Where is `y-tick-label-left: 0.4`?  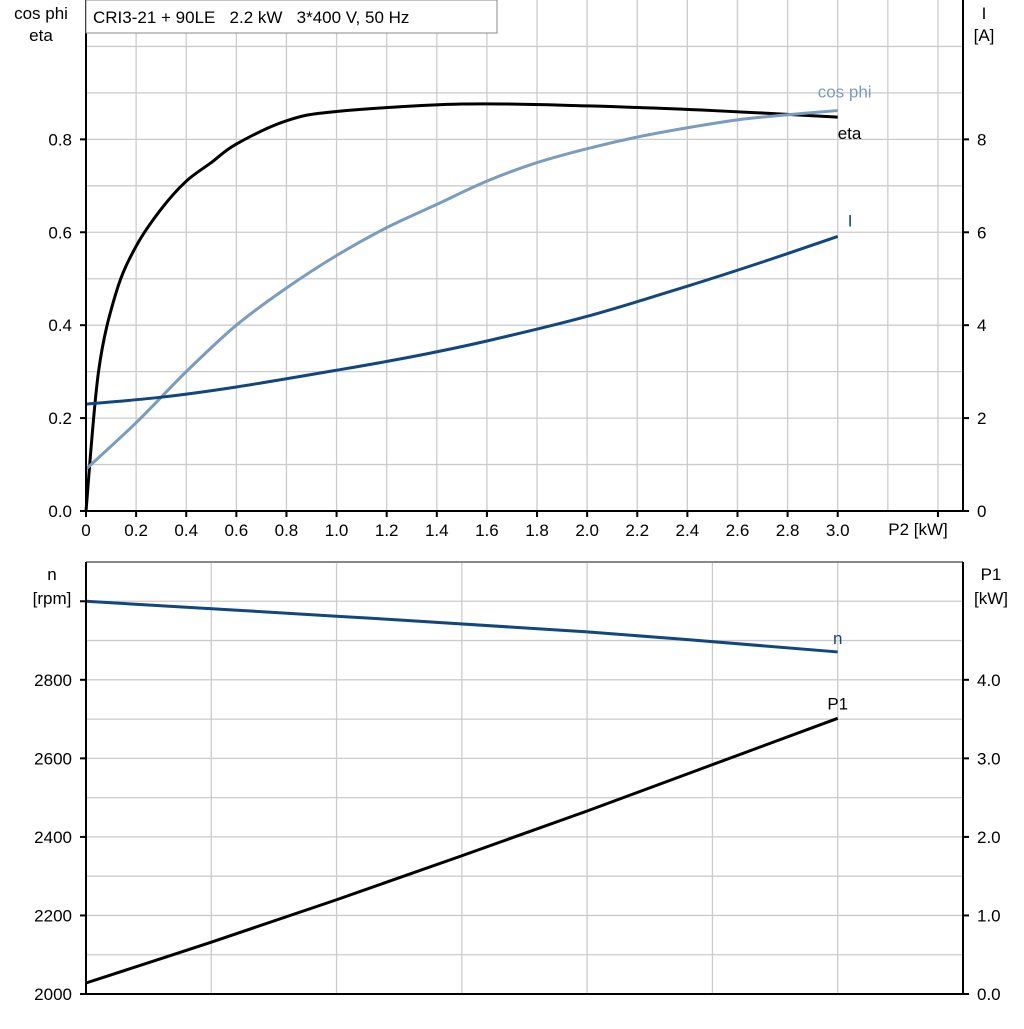
y-tick-label-left: 0.4 is located at coordinates (60, 325).